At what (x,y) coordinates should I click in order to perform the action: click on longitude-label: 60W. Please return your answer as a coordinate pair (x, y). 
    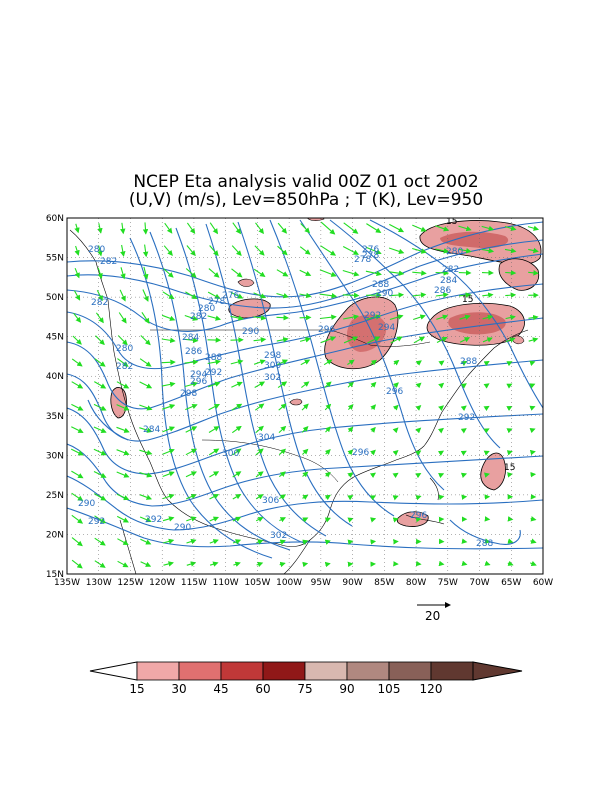
    Looking at the image, I should click on (543, 583).